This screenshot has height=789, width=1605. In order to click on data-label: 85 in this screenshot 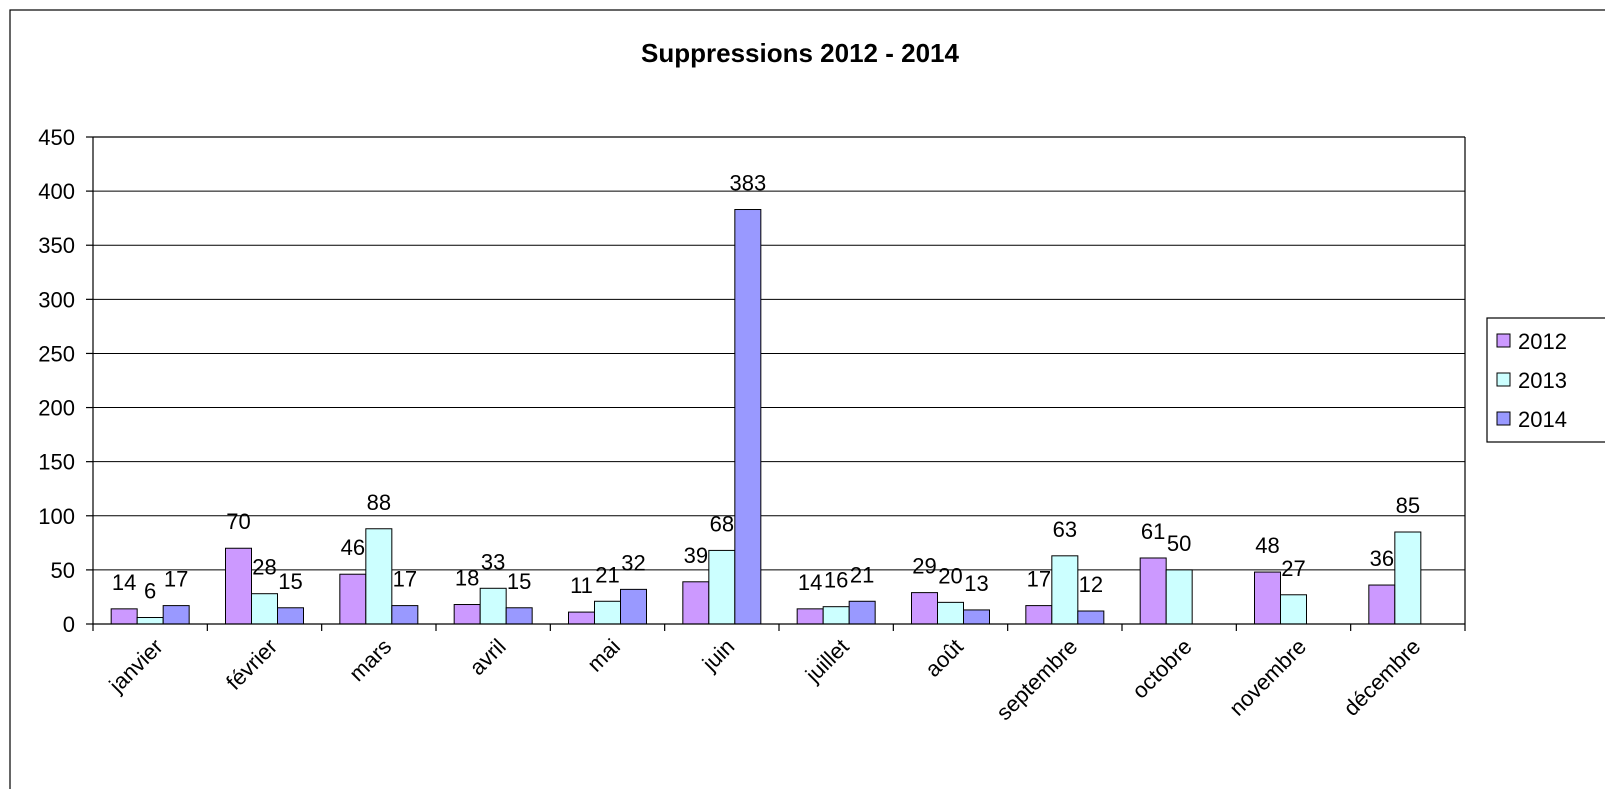, I will do `click(1408, 505)`.